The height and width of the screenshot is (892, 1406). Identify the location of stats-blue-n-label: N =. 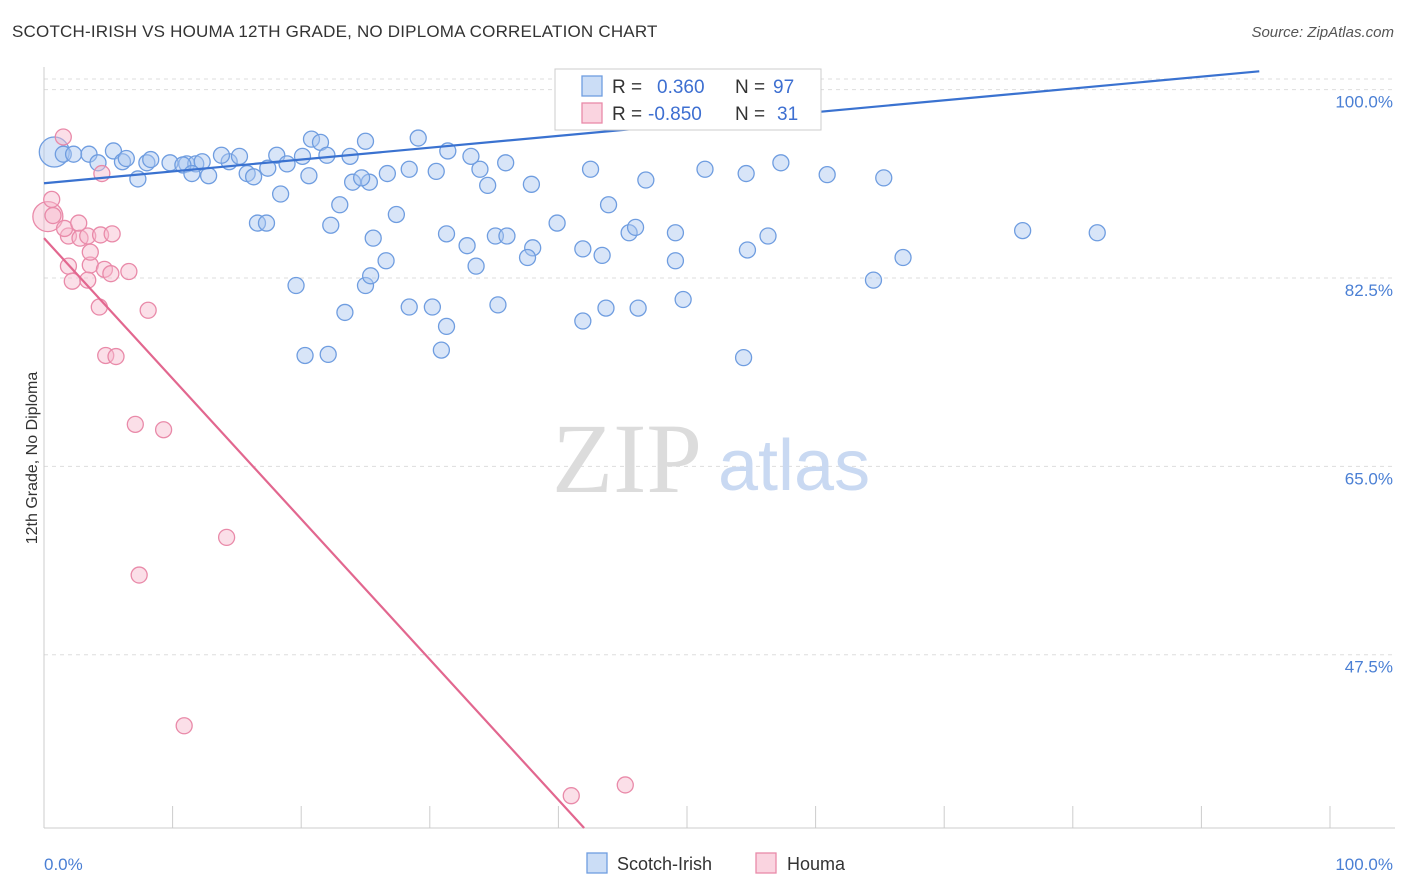
(750, 87).